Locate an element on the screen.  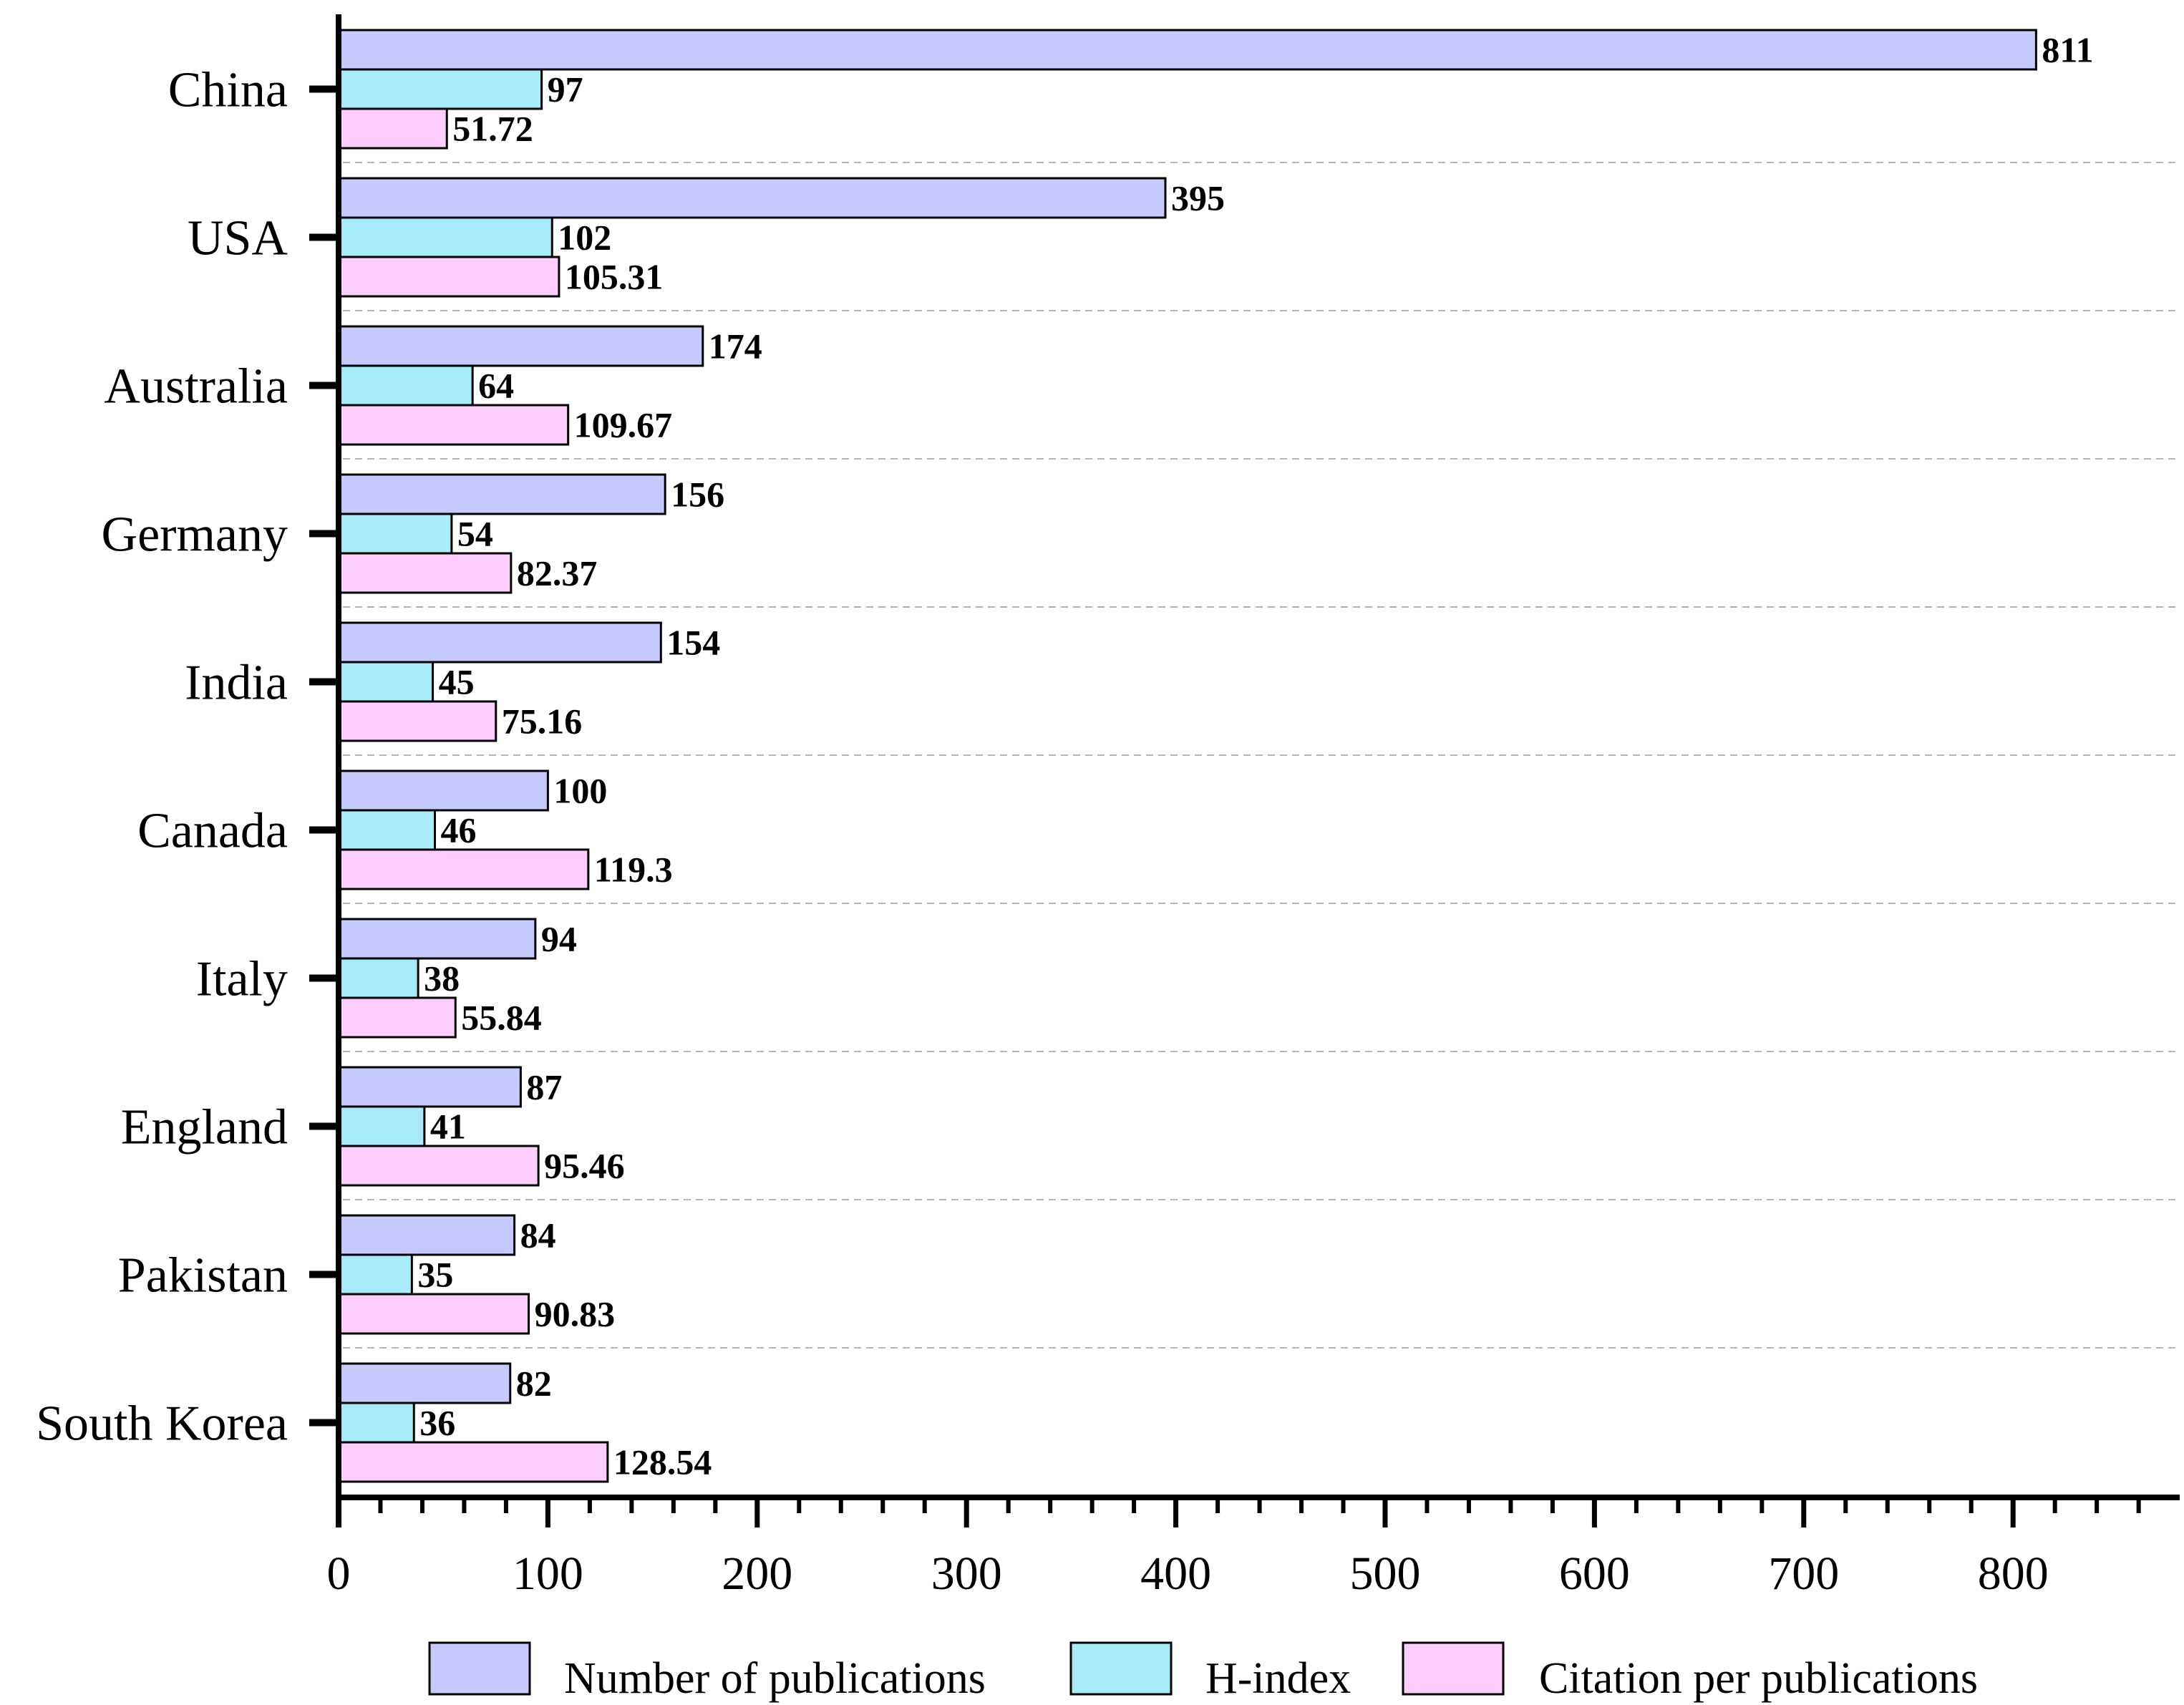
value-label-pakistan-h-index: 35 is located at coordinates (435, 1275).